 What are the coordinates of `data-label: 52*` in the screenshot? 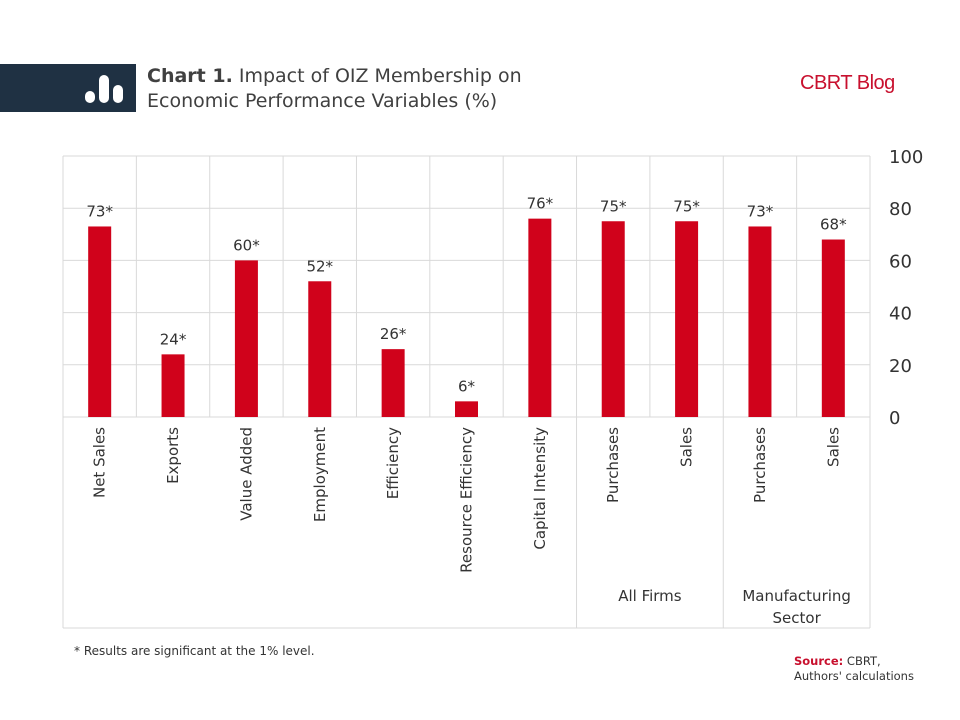 It's located at (319, 266).